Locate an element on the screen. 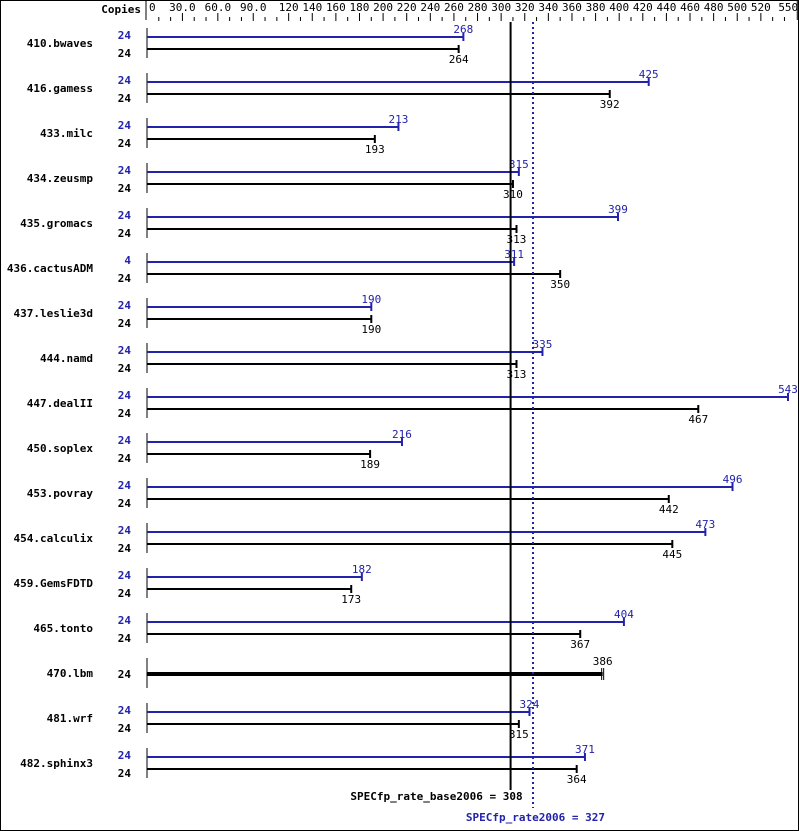 The width and height of the screenshot is (799, 831). tick-label: 420 is located at coordinates (643, 7).